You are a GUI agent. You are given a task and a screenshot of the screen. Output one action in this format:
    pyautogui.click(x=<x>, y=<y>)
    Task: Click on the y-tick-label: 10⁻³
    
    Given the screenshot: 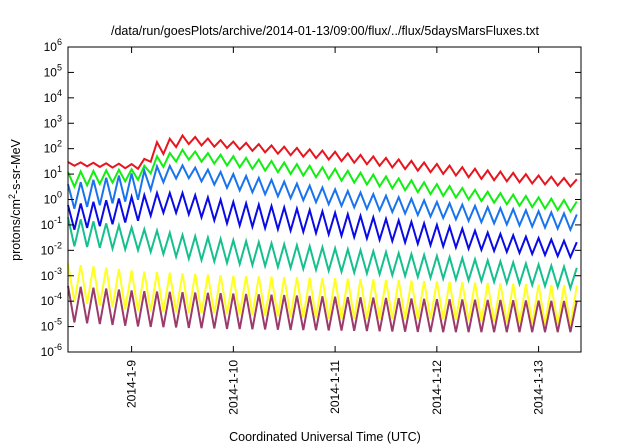 What is the action you would take?
    pyautogui.click(x=51, y=274)
    